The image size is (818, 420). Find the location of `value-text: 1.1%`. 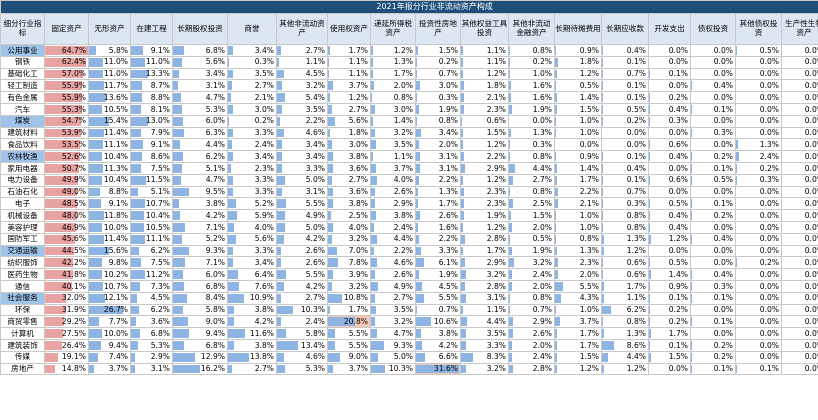

value-text: 1.1% is located at coordinates (496, 50).